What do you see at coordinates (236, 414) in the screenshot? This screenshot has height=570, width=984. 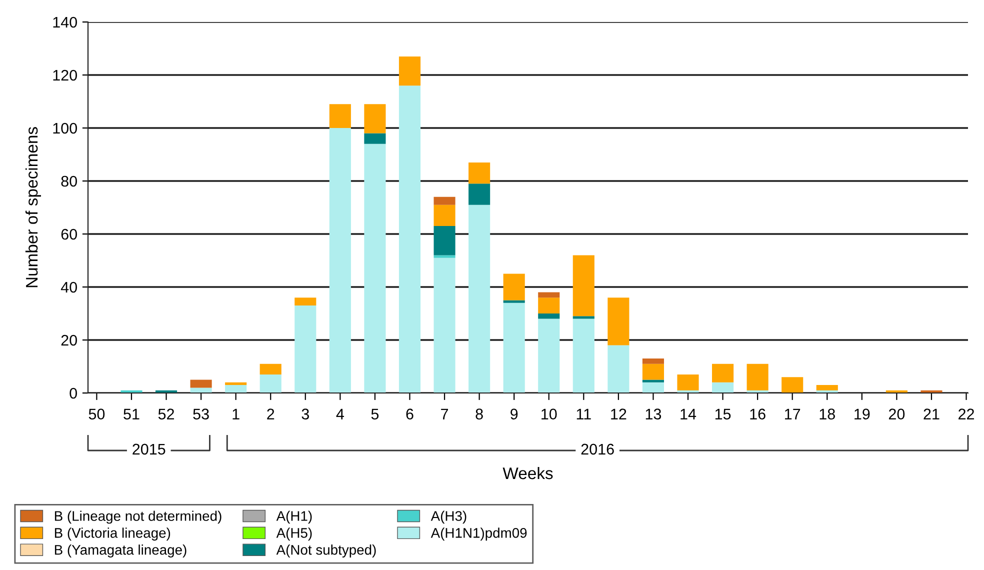 I see `x-tick-label: 1` at bounding box center [236, 414].